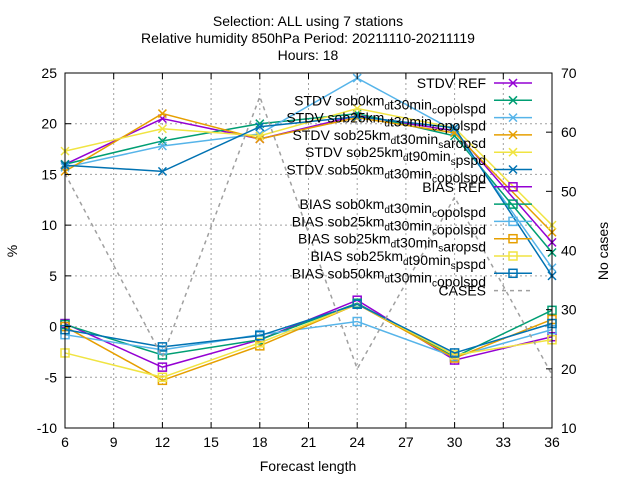 The width and height of the screenshot is (640, 480). What do you see at coordinates (393, 208) in the screenshot?
I see `legend-label: BIAS sob0kmdt30mincopolspd` at bounding box center [393, 208].